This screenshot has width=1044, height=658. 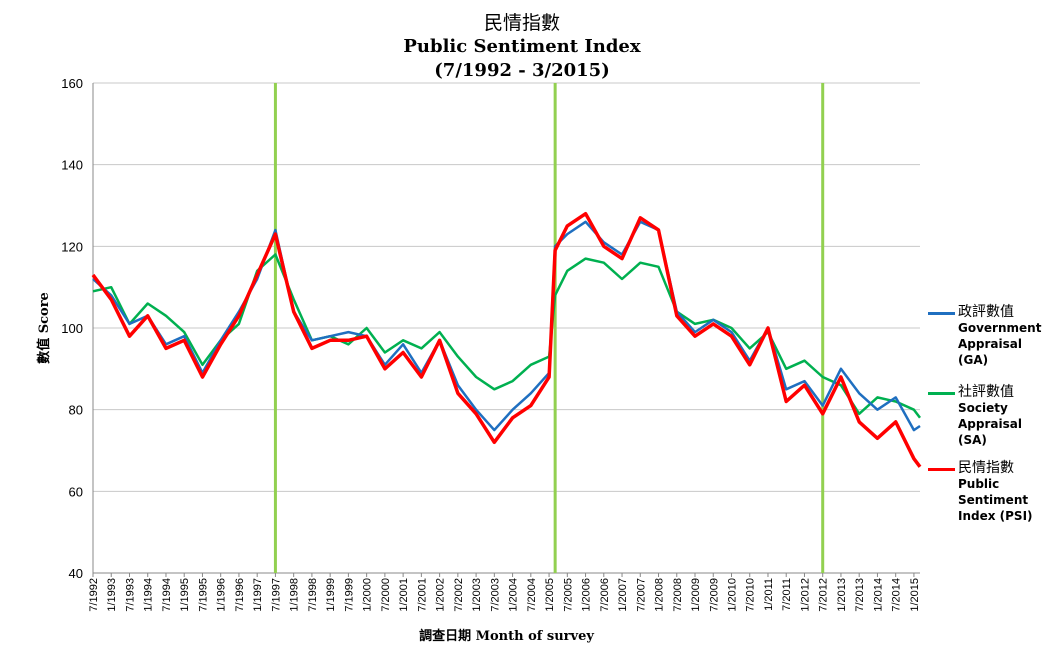 What do you see at coordinates (313, 595) in the screenshot?
I see `x-tick-label-12: 7/1998` at bounding box center [313, 595].